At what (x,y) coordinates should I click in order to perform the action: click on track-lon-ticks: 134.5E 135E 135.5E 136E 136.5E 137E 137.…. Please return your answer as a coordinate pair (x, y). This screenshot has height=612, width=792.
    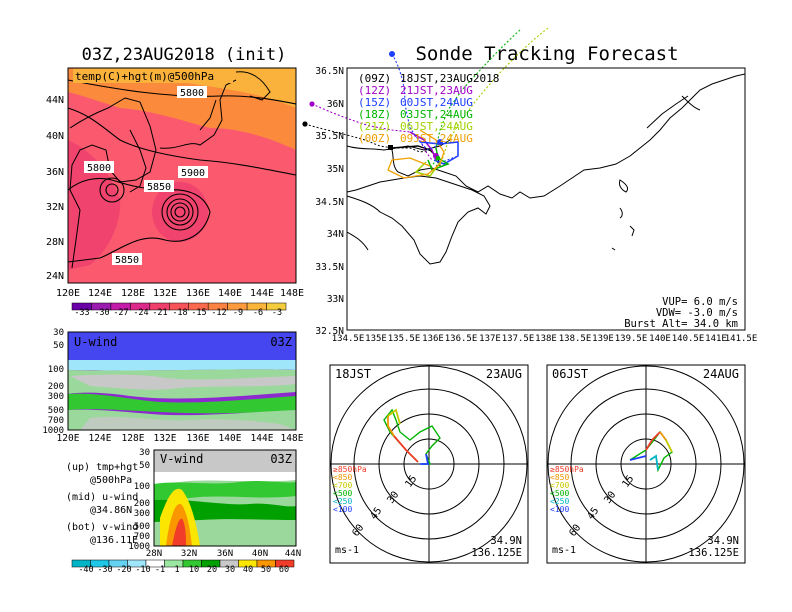
    Looking at the image, I should click on (545, 339).